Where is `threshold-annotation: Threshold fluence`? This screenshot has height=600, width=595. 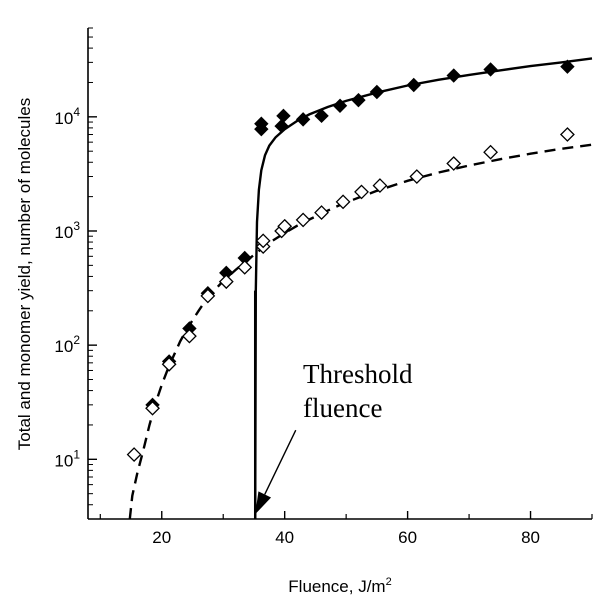 threshold-annotation: Threshold fluence is located at coordinates (334, 437).